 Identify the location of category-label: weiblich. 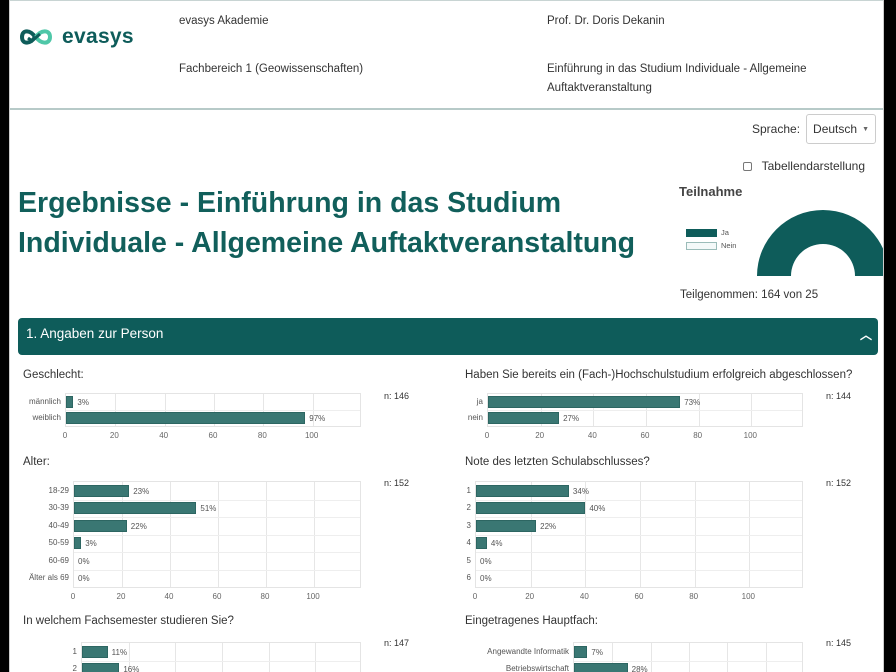
(46, 417).